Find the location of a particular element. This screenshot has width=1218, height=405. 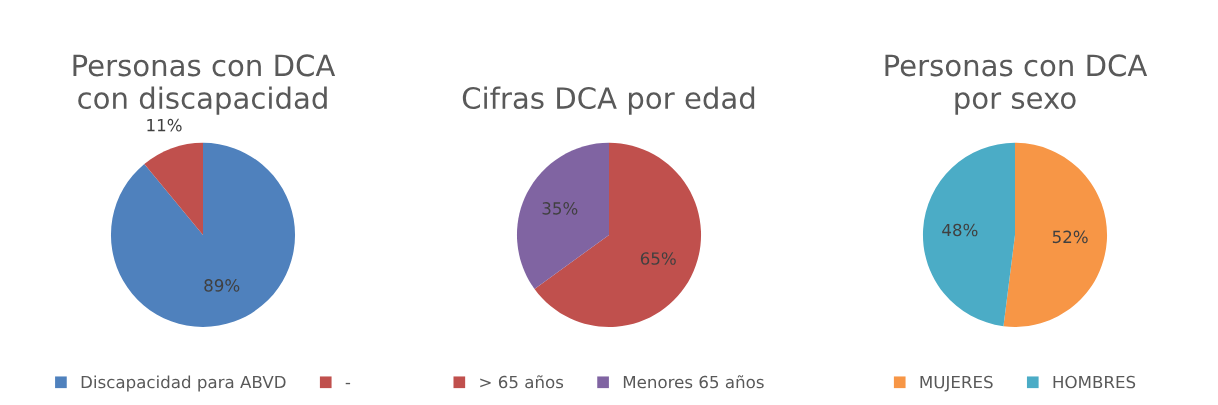

data-label: 11% is located at coordinates (164, 125).